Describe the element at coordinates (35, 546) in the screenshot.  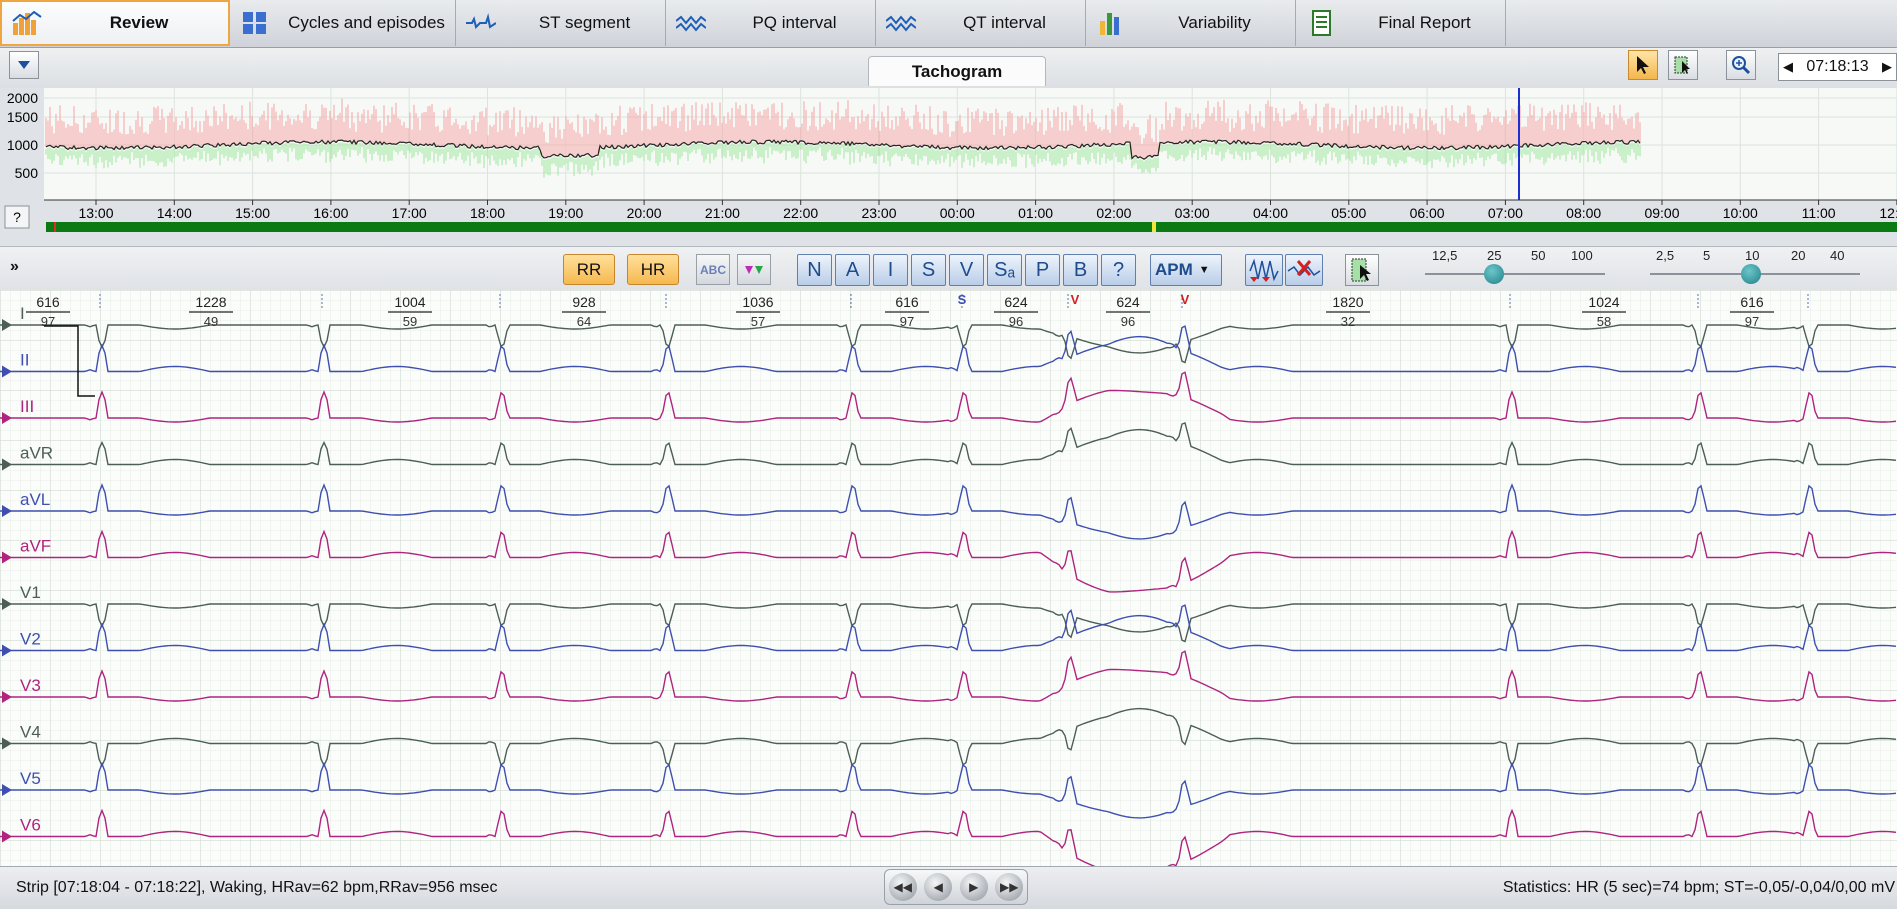
I see `lead-label: aVF` at that location.